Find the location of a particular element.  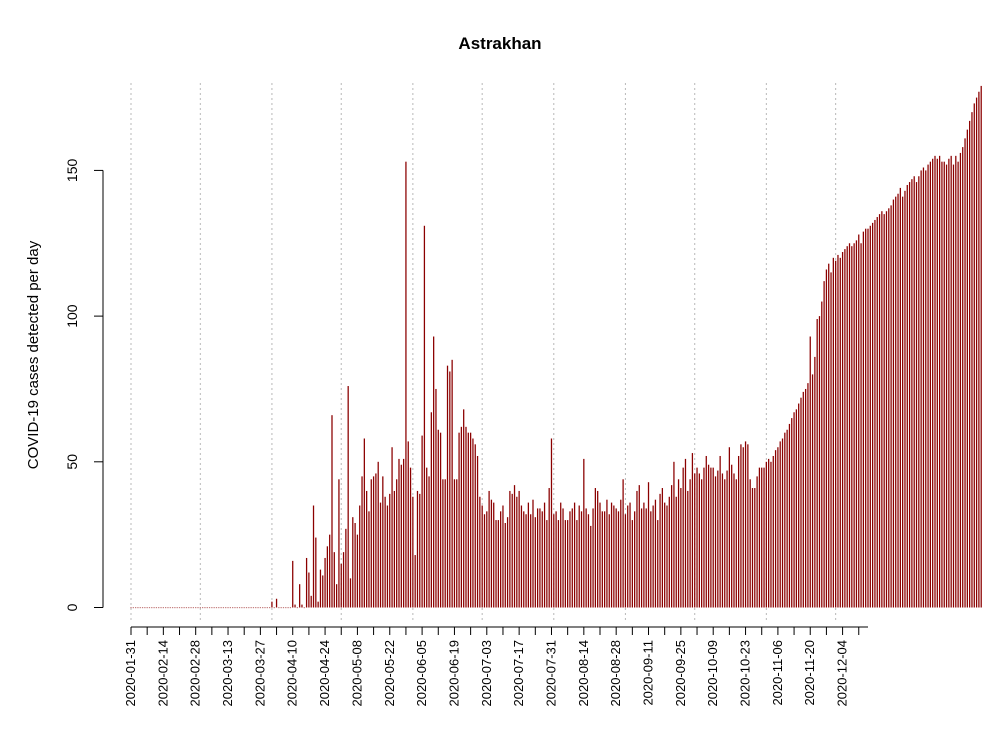

x-tick-label: 2020-11-06 is located at coordinates (777, 673).